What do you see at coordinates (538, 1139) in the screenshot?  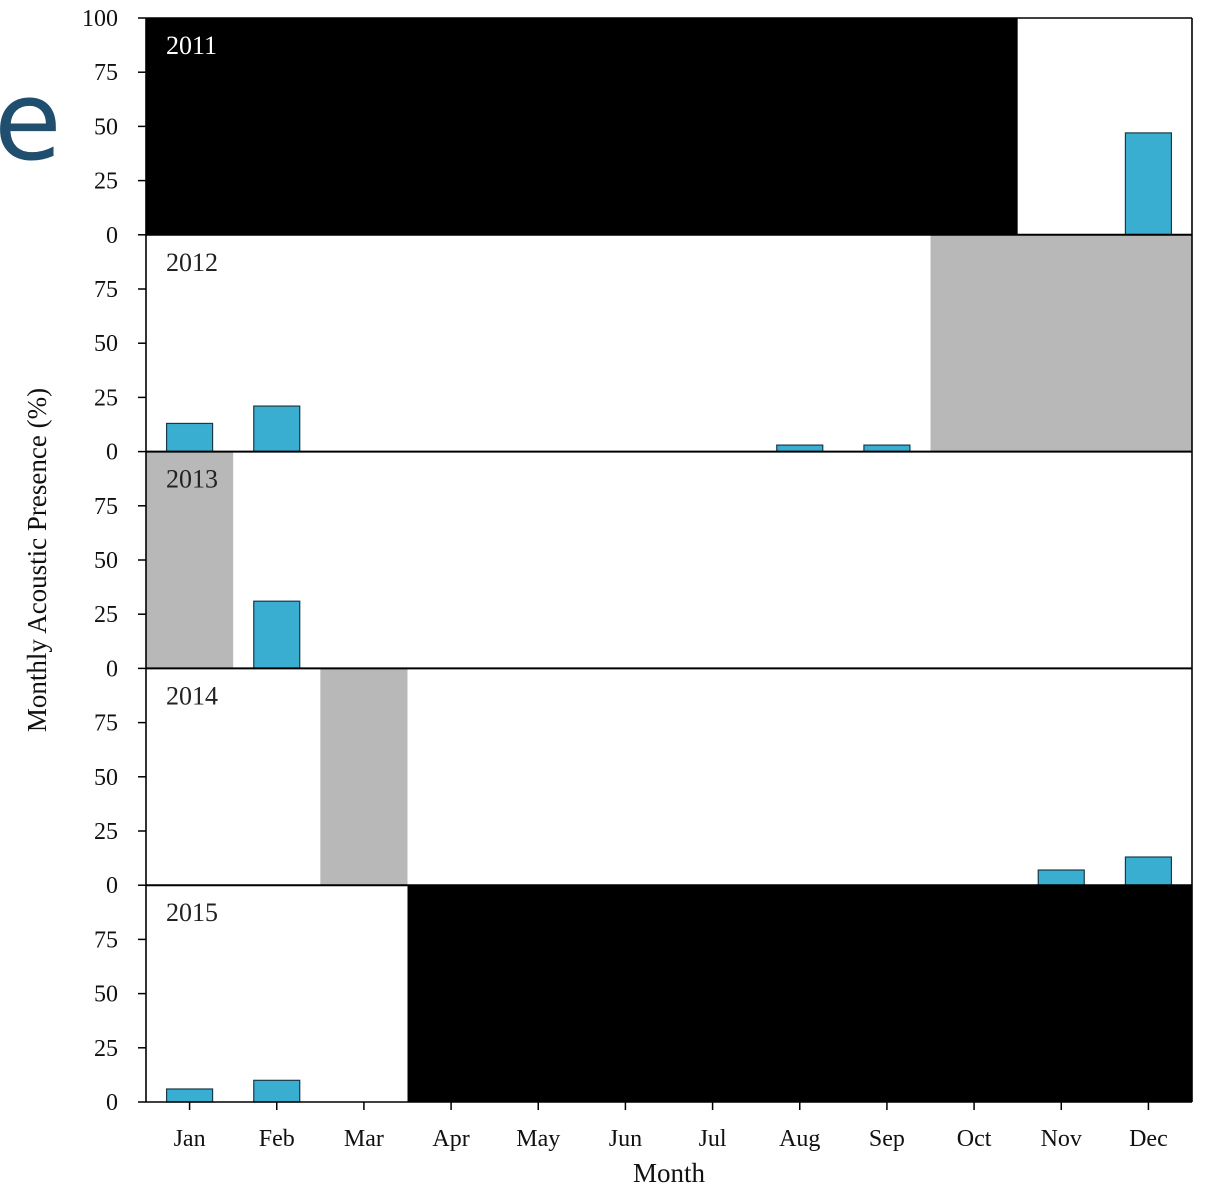 I see `x-tick-label-may: May` at bounding box center [538, 1139].